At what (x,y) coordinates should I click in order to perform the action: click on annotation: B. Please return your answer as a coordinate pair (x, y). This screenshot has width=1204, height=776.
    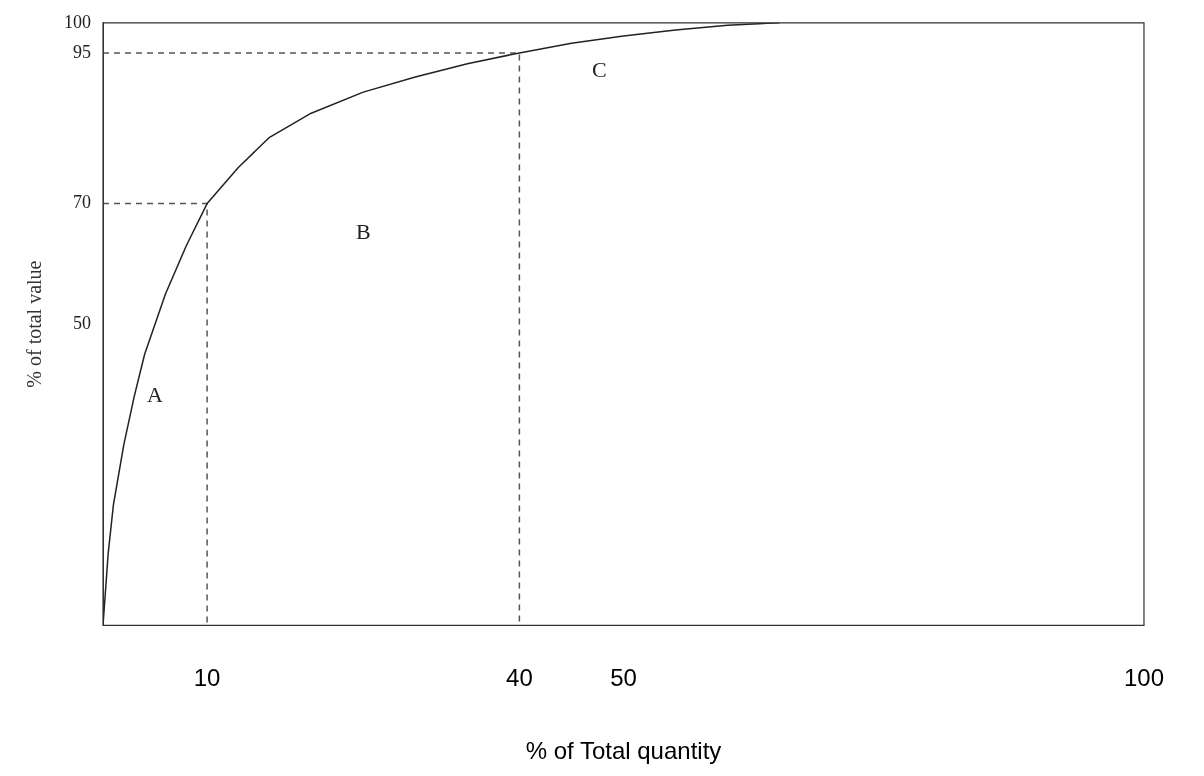
    Looking at the image, I should click on (363, 232).